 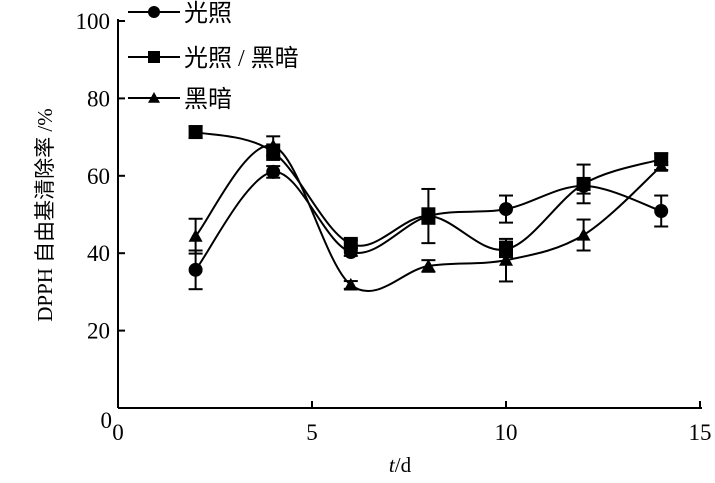 I want to click on y-tick-label: 0, so click(x=107, y=420).